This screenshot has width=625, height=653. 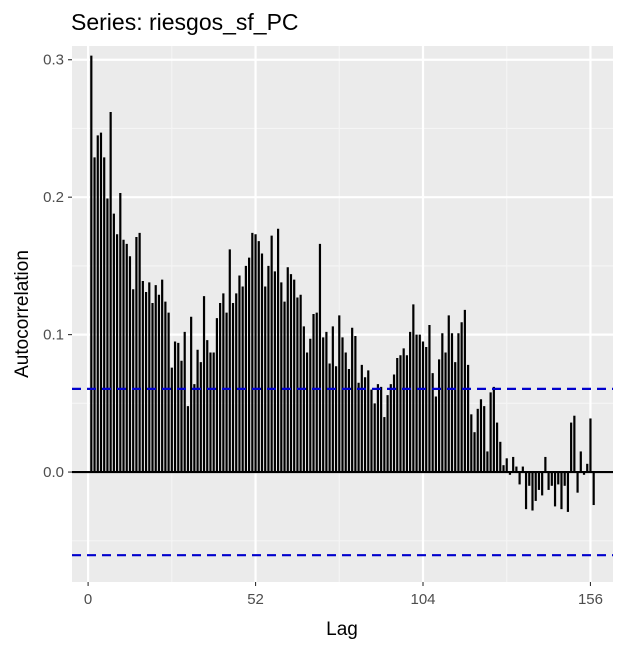 I want to click on y-tick-label: 0.1, so click(x=53, y=335).